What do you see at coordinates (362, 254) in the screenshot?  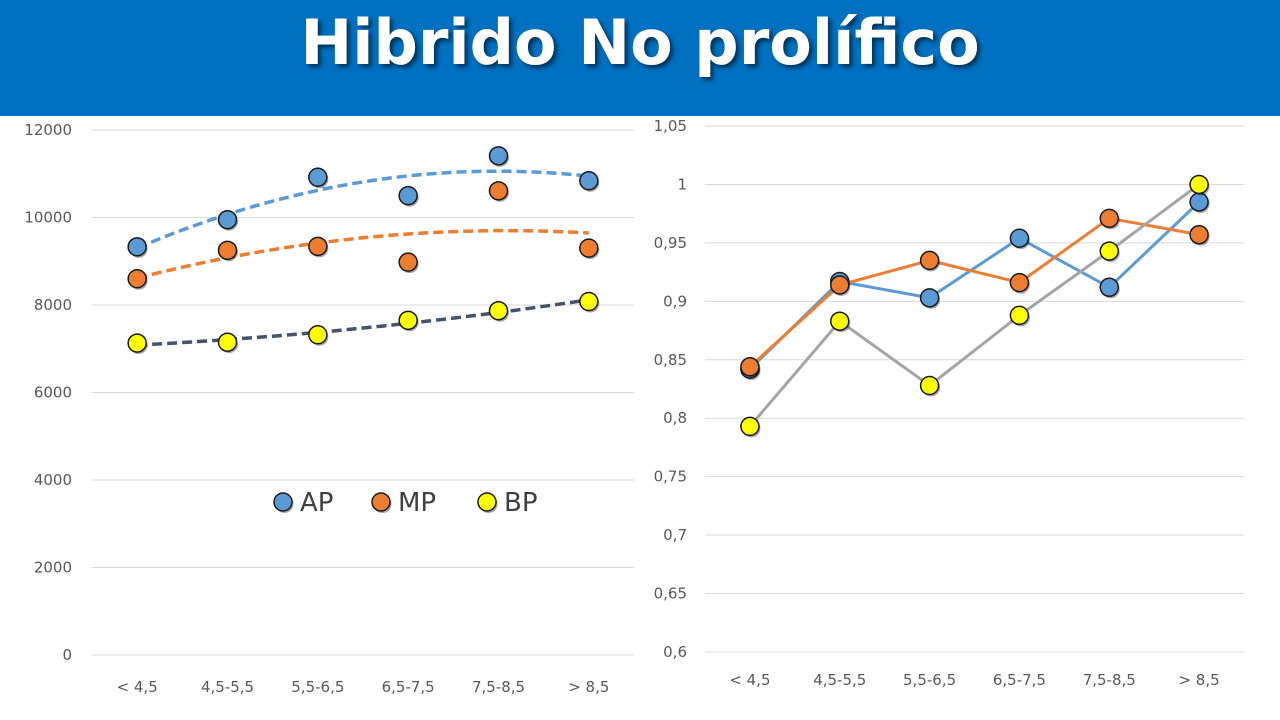 I see `trendline-mp` at bounding box center [362, 254].